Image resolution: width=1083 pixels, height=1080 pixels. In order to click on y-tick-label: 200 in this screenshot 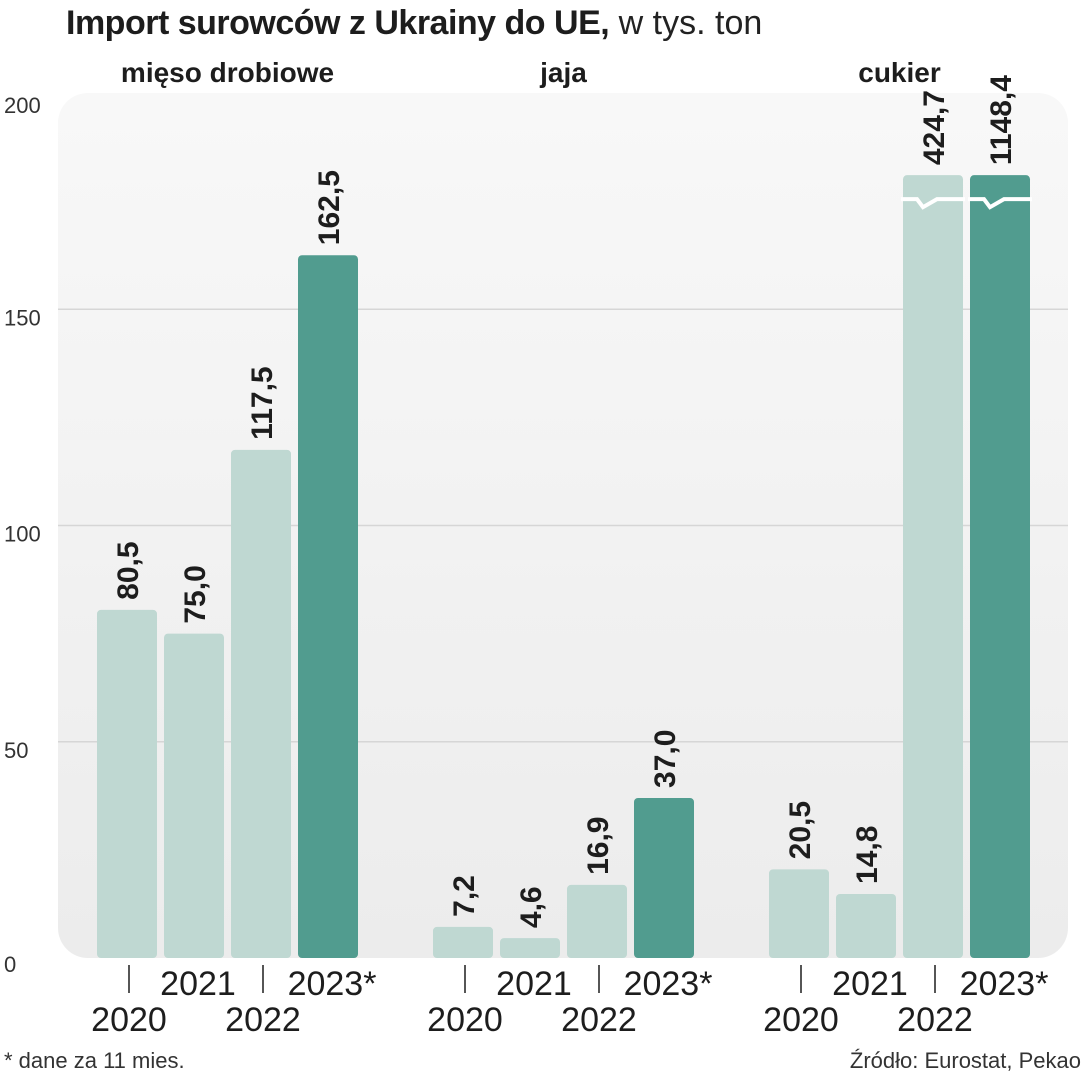, I will do `click(22, 105)`.